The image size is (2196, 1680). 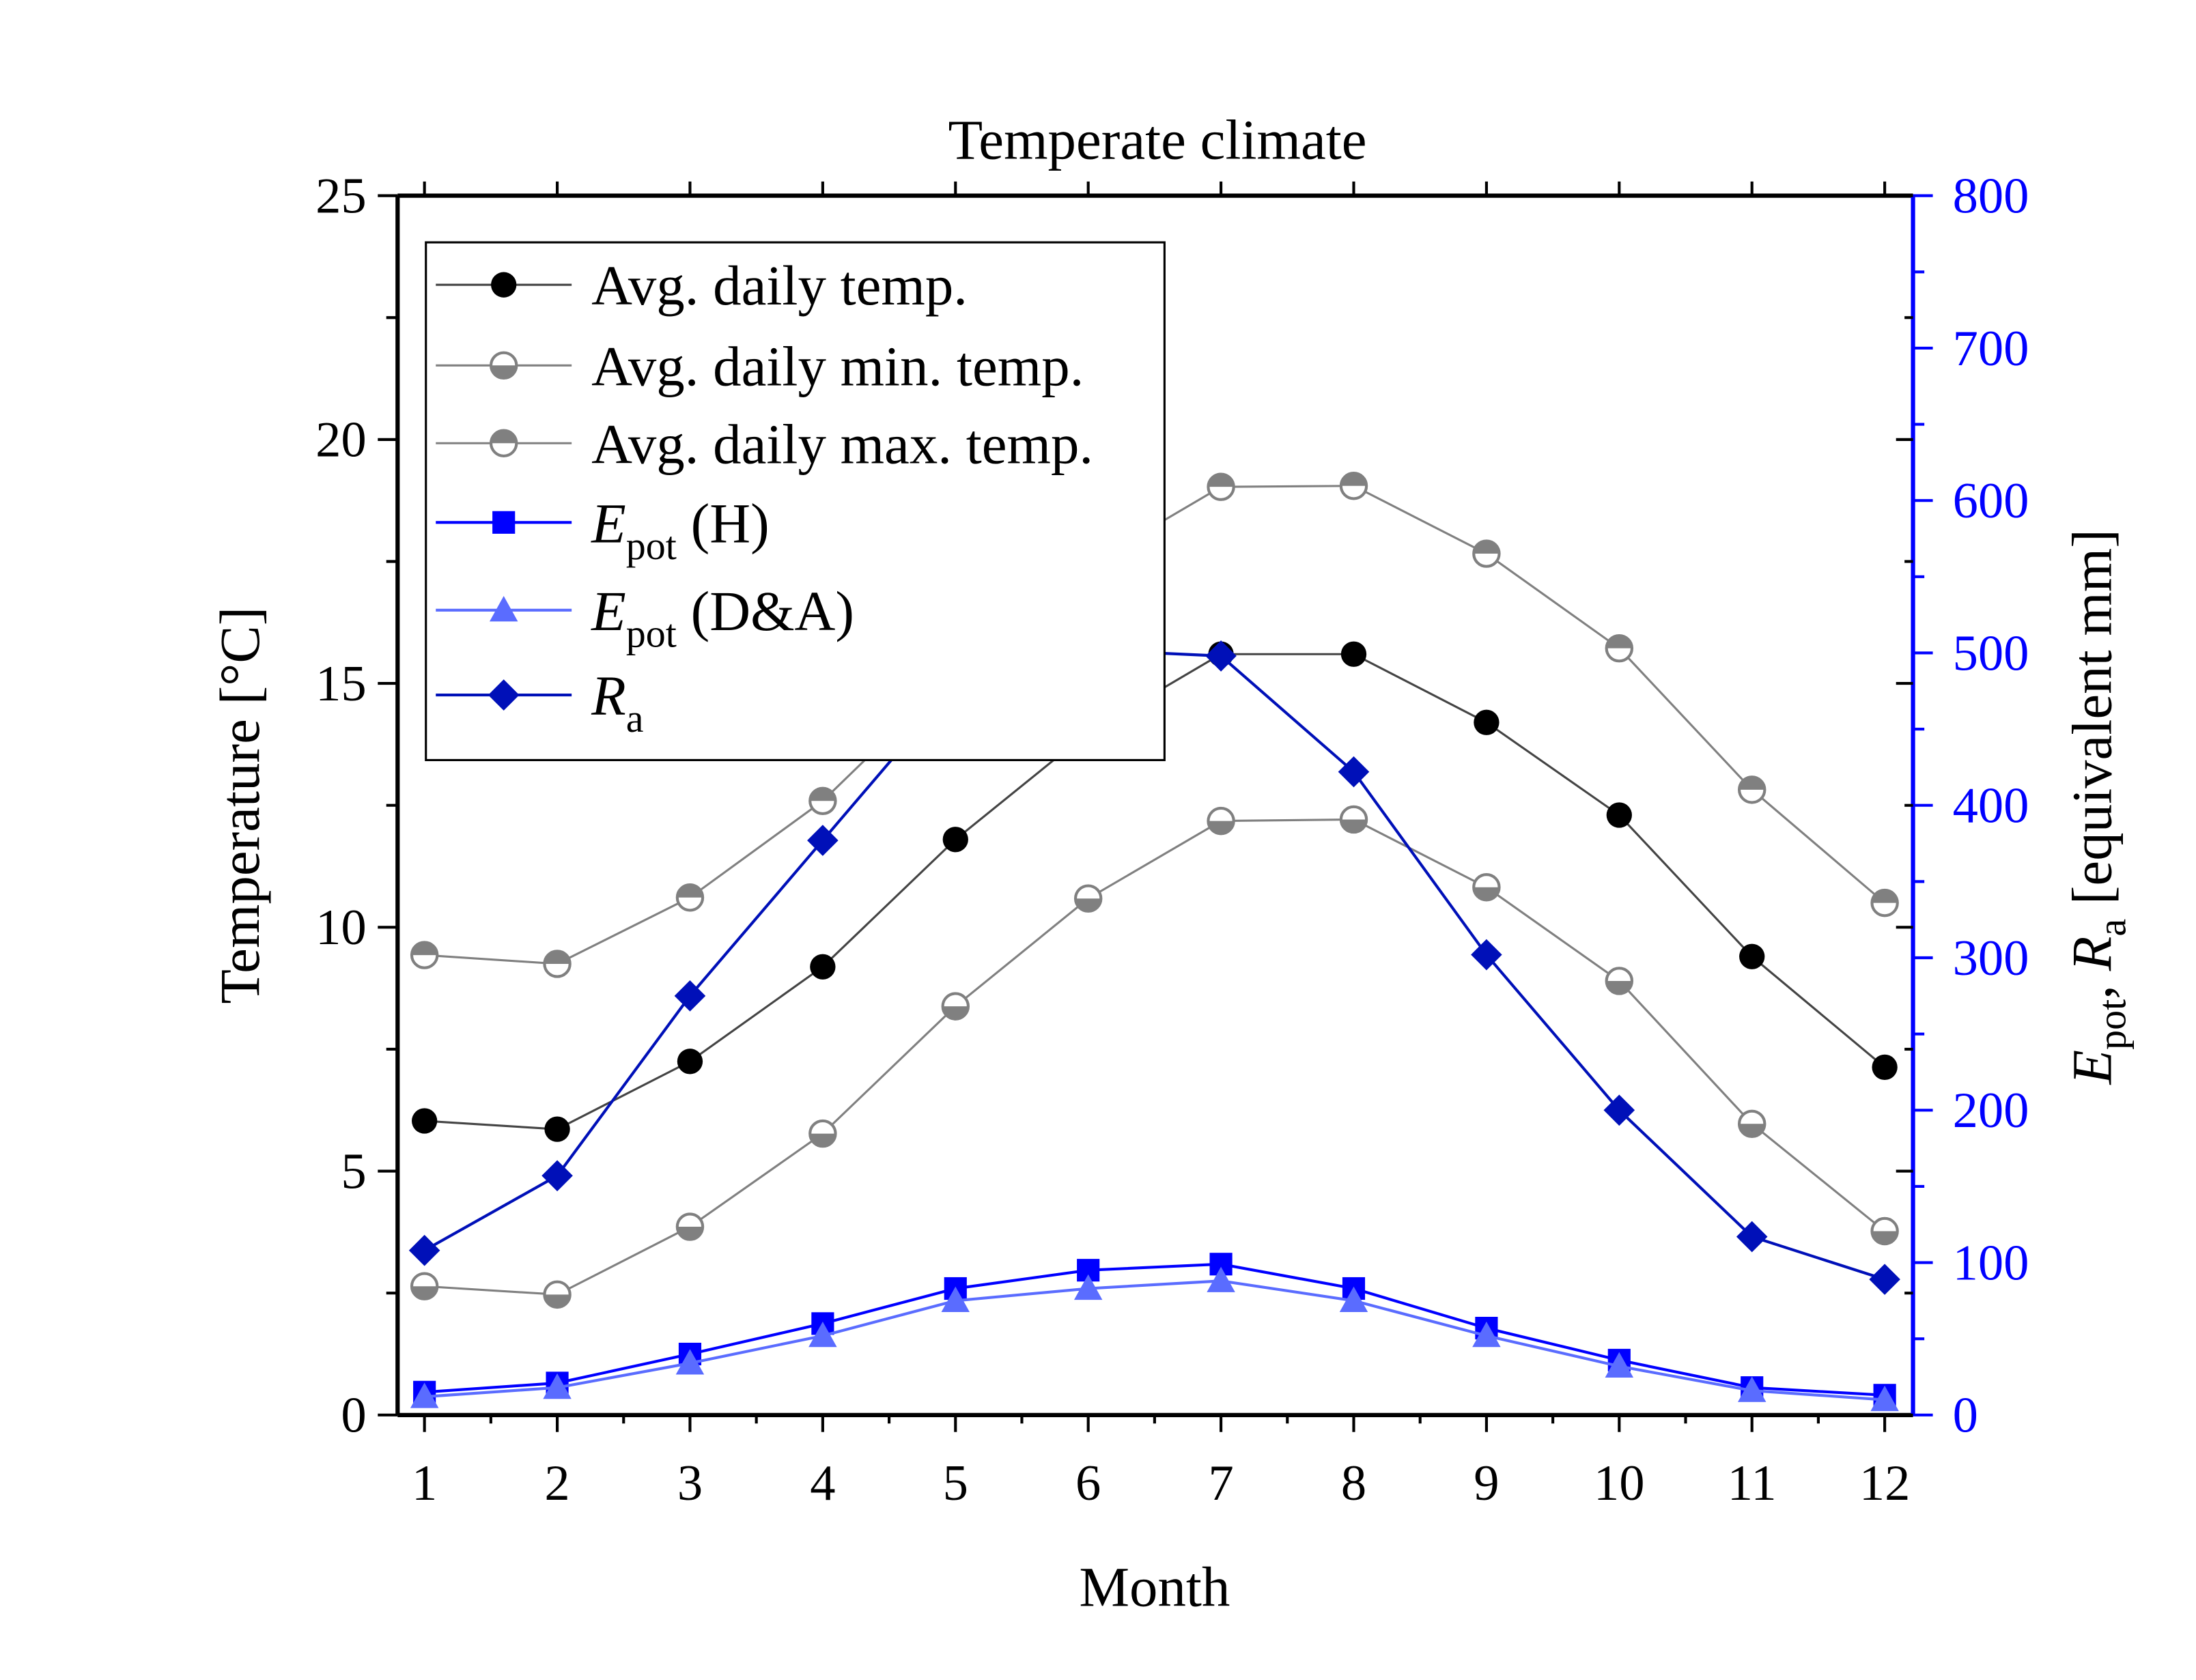 I want to click on y-tick-label: 5, so click(x=353, y=1171).